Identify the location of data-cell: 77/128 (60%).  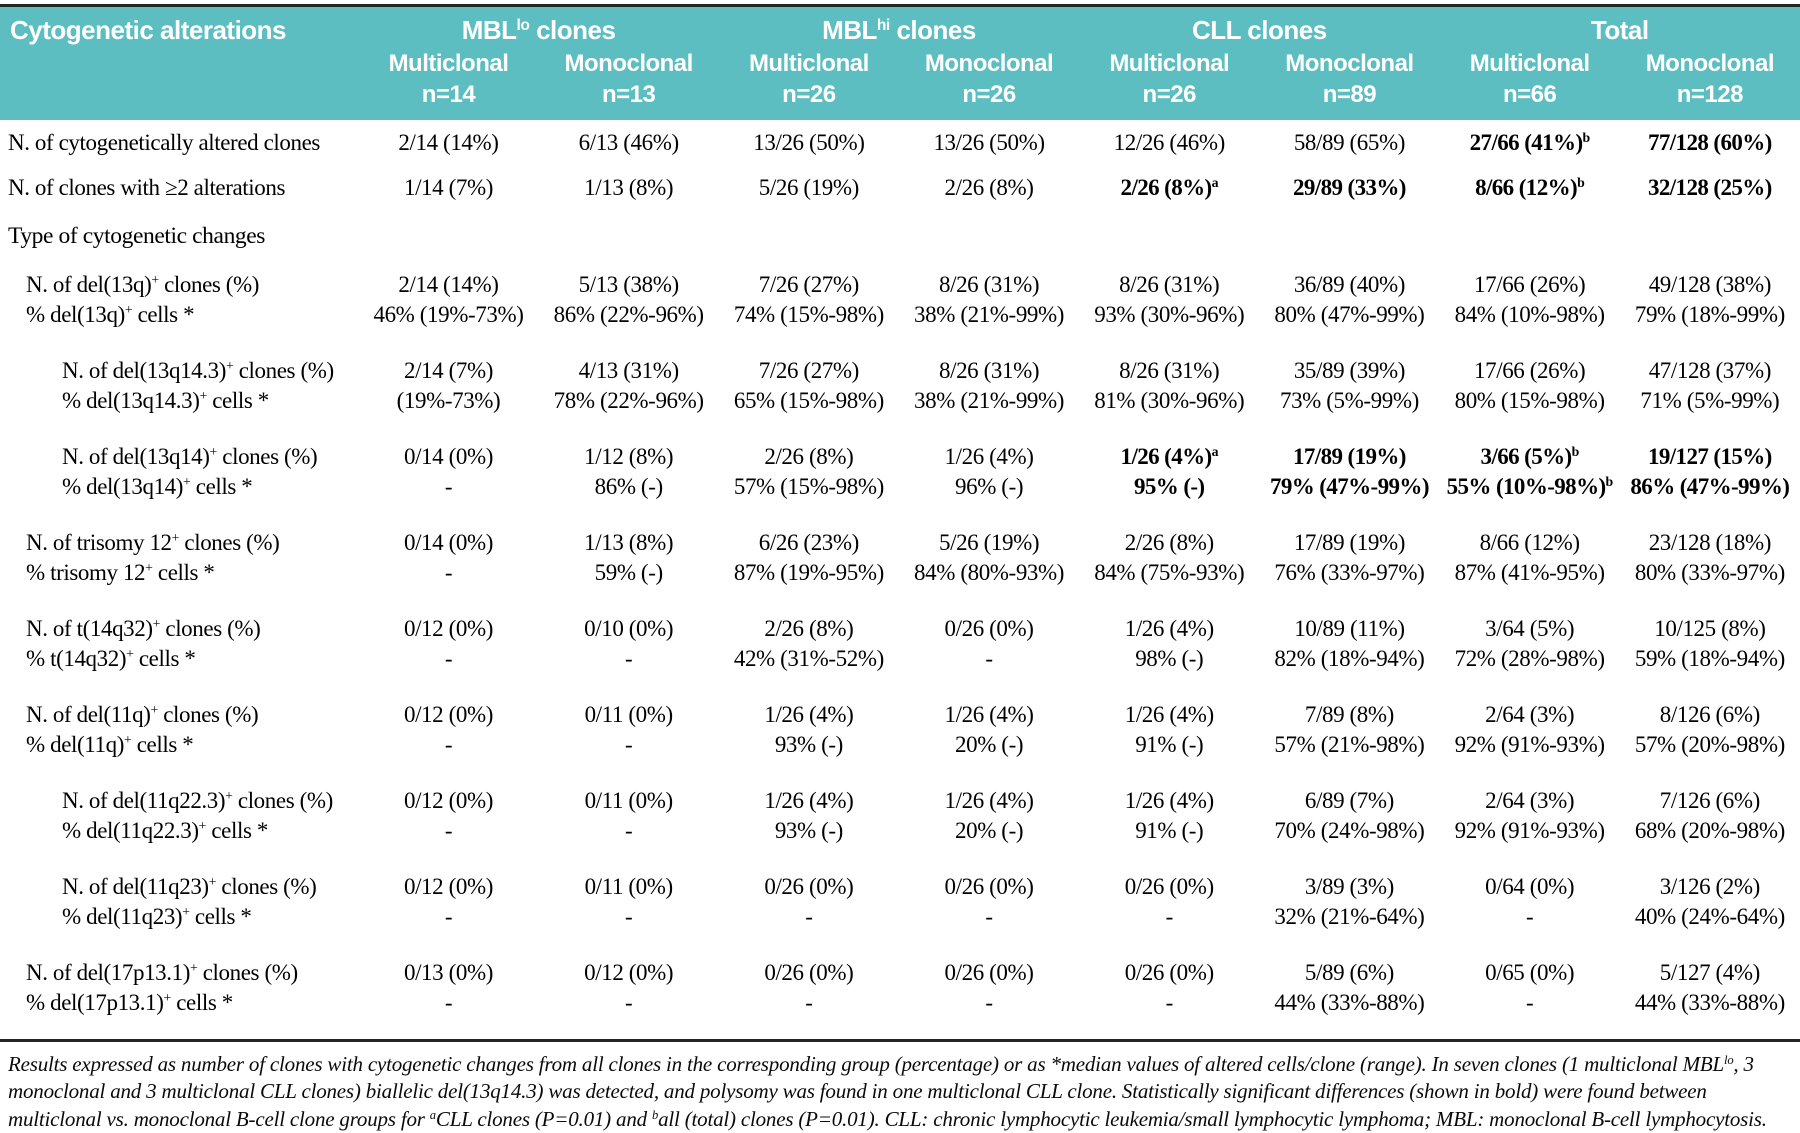
(1709, 142).